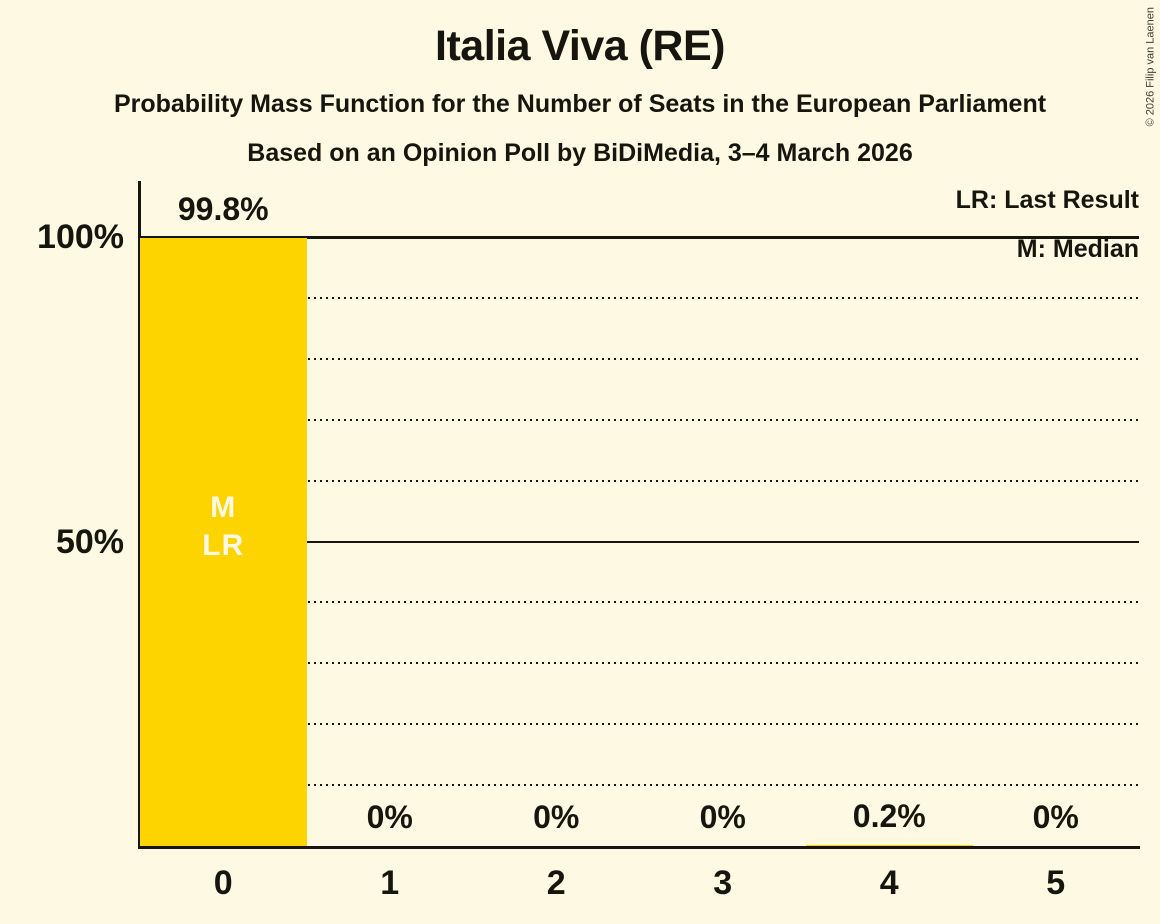  I want to click on legend-median: M: Median, so click(1077, 249).